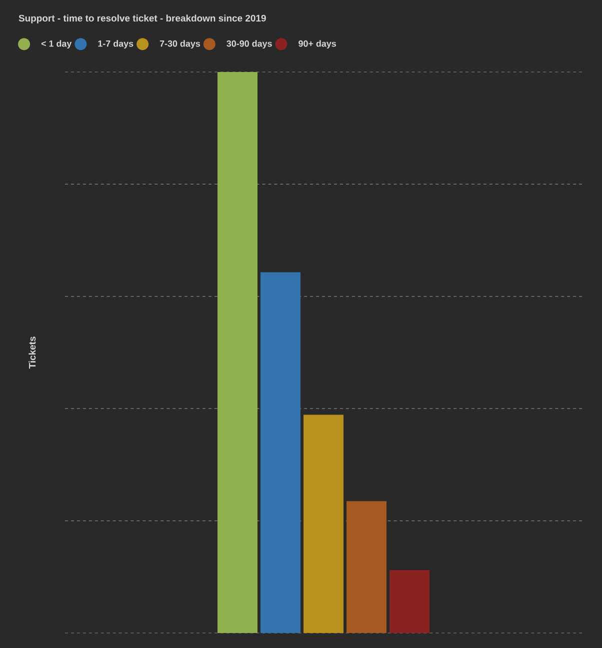 This screenshot has height=648, width=602. What do you see at coordinates (249, 44) in the screenshot?
I see `legend-label: 30-90 days` at bounding box center [249, 44].